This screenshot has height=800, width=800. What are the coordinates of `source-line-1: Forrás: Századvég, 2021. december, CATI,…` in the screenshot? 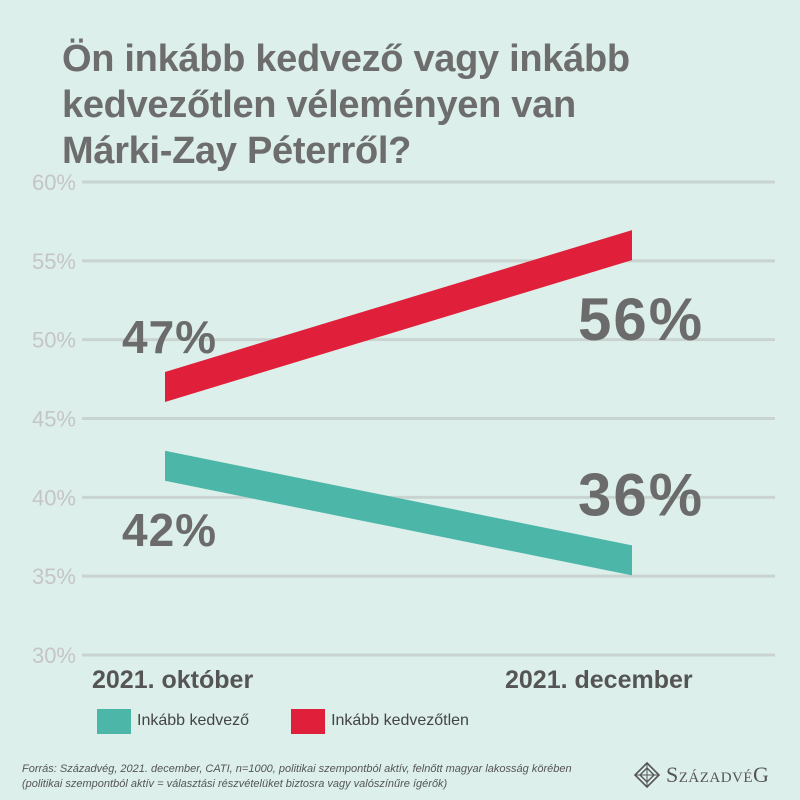 It's located at (297, 769).